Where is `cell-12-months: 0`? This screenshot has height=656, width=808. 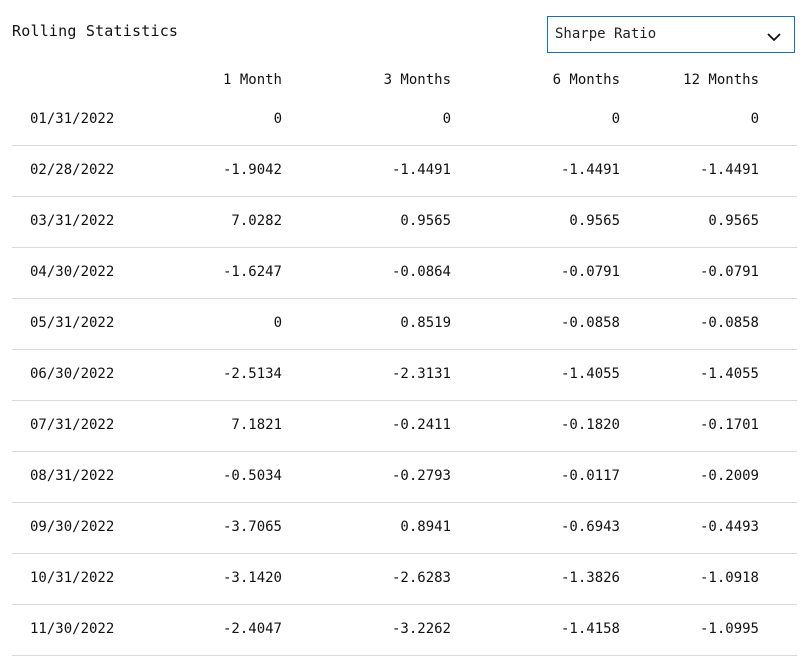 cell-12-months: 0 is located at coordinates (754, 119).